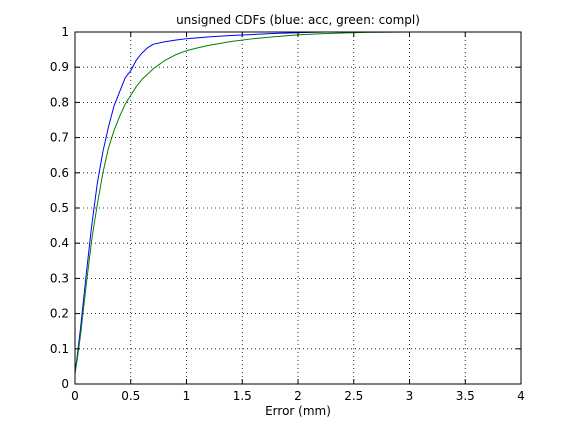 The image size is (576, 432). Describe the element at coordinates (59, 314) in the screenshot. I see `y-tick-label: 0.2` at that location.